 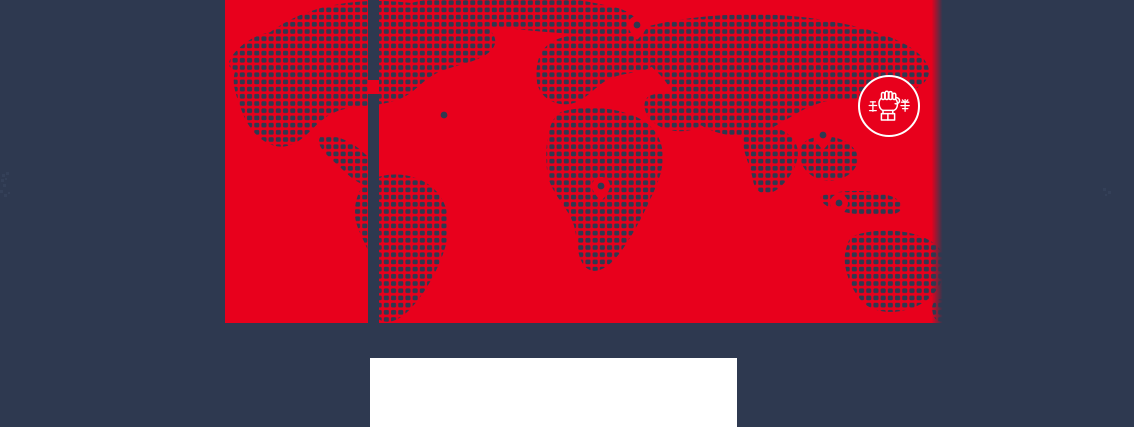 What do you see at coordinates (601, 189) in the screenshot?
I see `map-pin-south-america` at bounding box center [601, 189].